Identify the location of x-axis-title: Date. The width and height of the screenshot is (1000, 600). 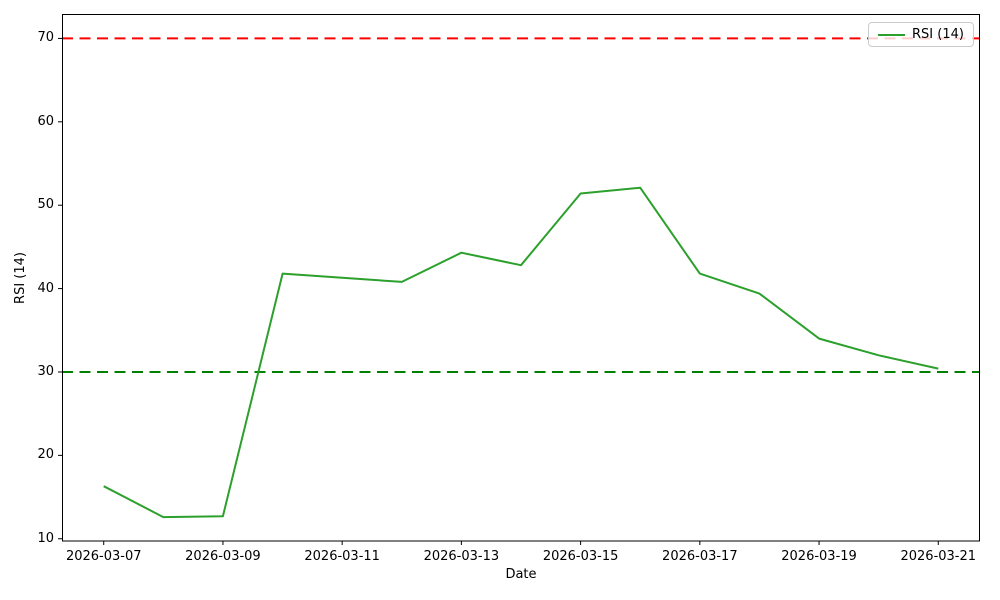
(521, 574).